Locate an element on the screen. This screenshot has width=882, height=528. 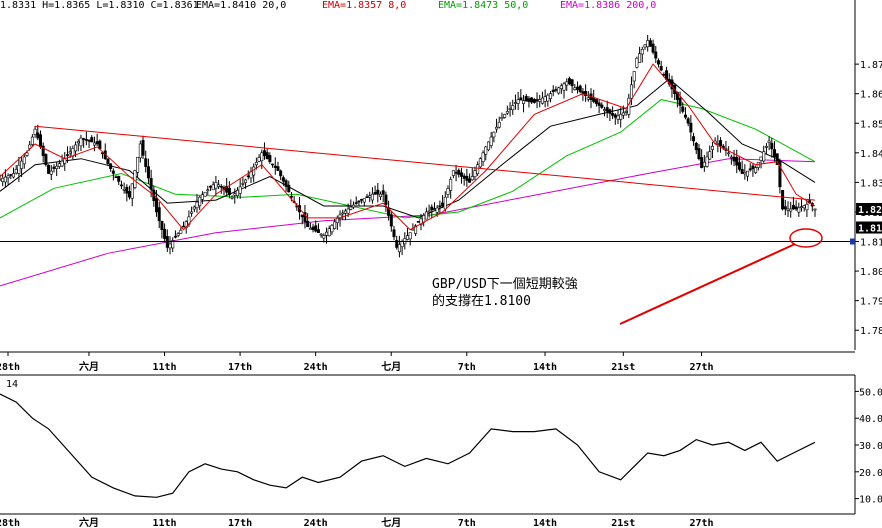
trendline-segment is located at coordinates (425, 163).